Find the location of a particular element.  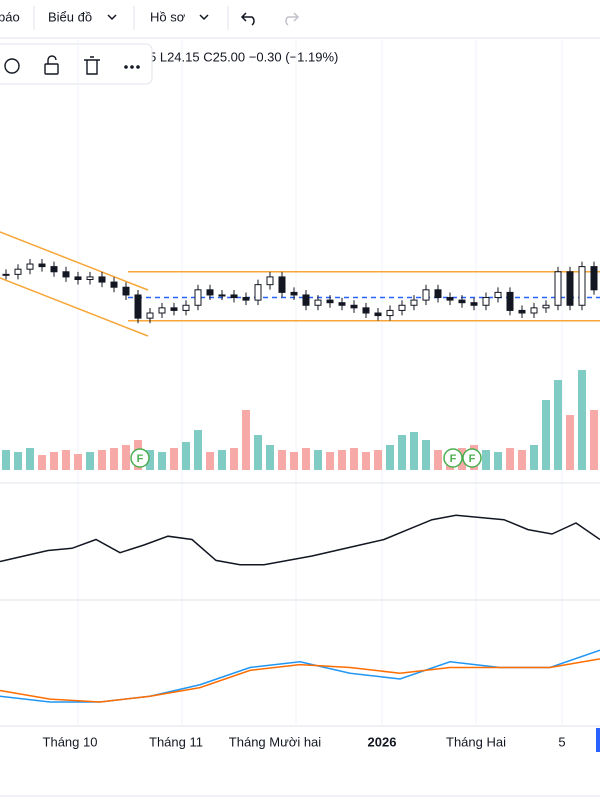

time-label: Tháng 11 is located at coordinates (176, 741).